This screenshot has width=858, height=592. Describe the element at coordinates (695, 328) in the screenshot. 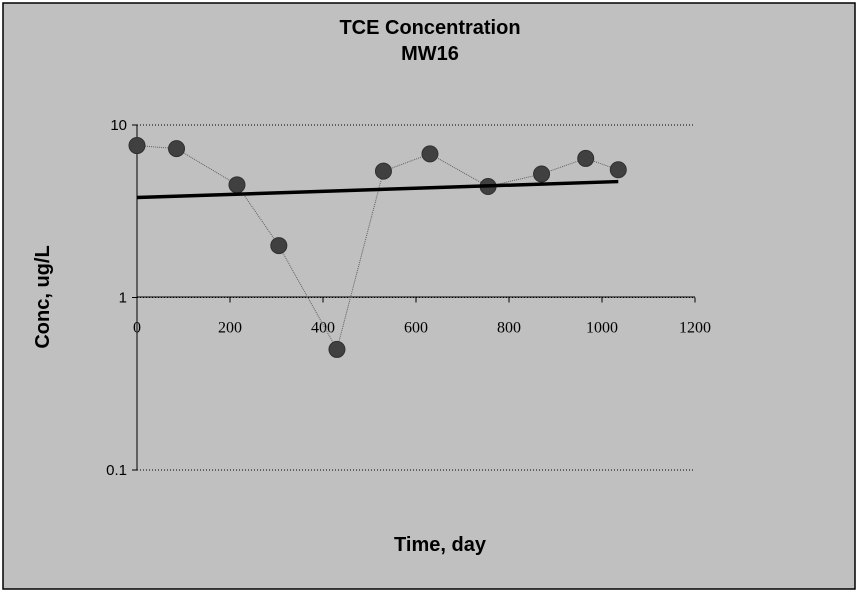

I see `x-tick-label-6: 1200` at that location.